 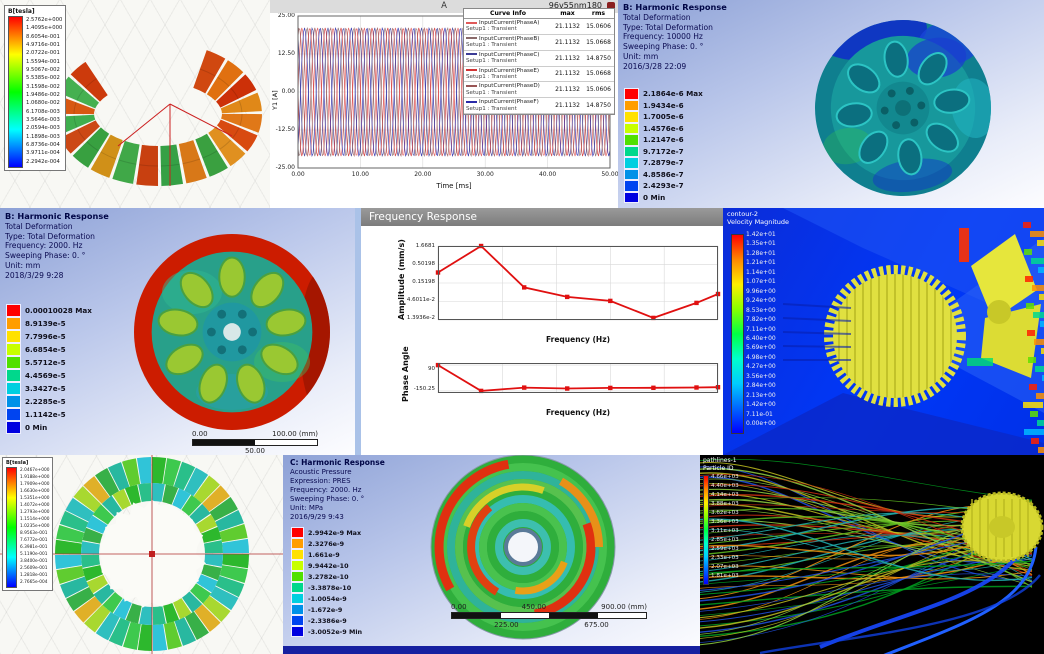 I want to click on ruler-q3: 675.00, so click(x=596, y=625).